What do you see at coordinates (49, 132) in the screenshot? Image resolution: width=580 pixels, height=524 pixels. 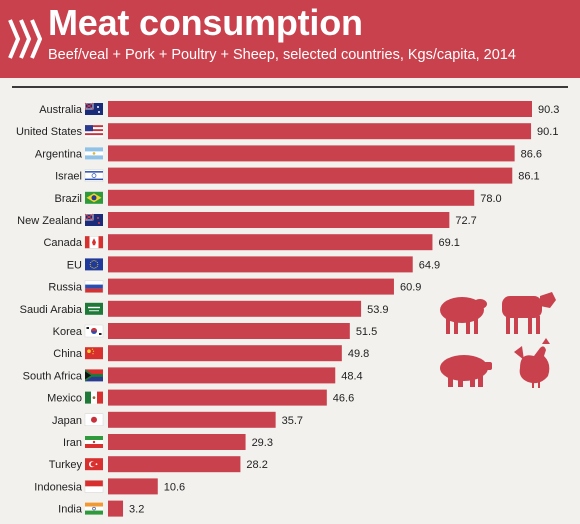 I see `category-label: United States` at bounding box center [49, 132].